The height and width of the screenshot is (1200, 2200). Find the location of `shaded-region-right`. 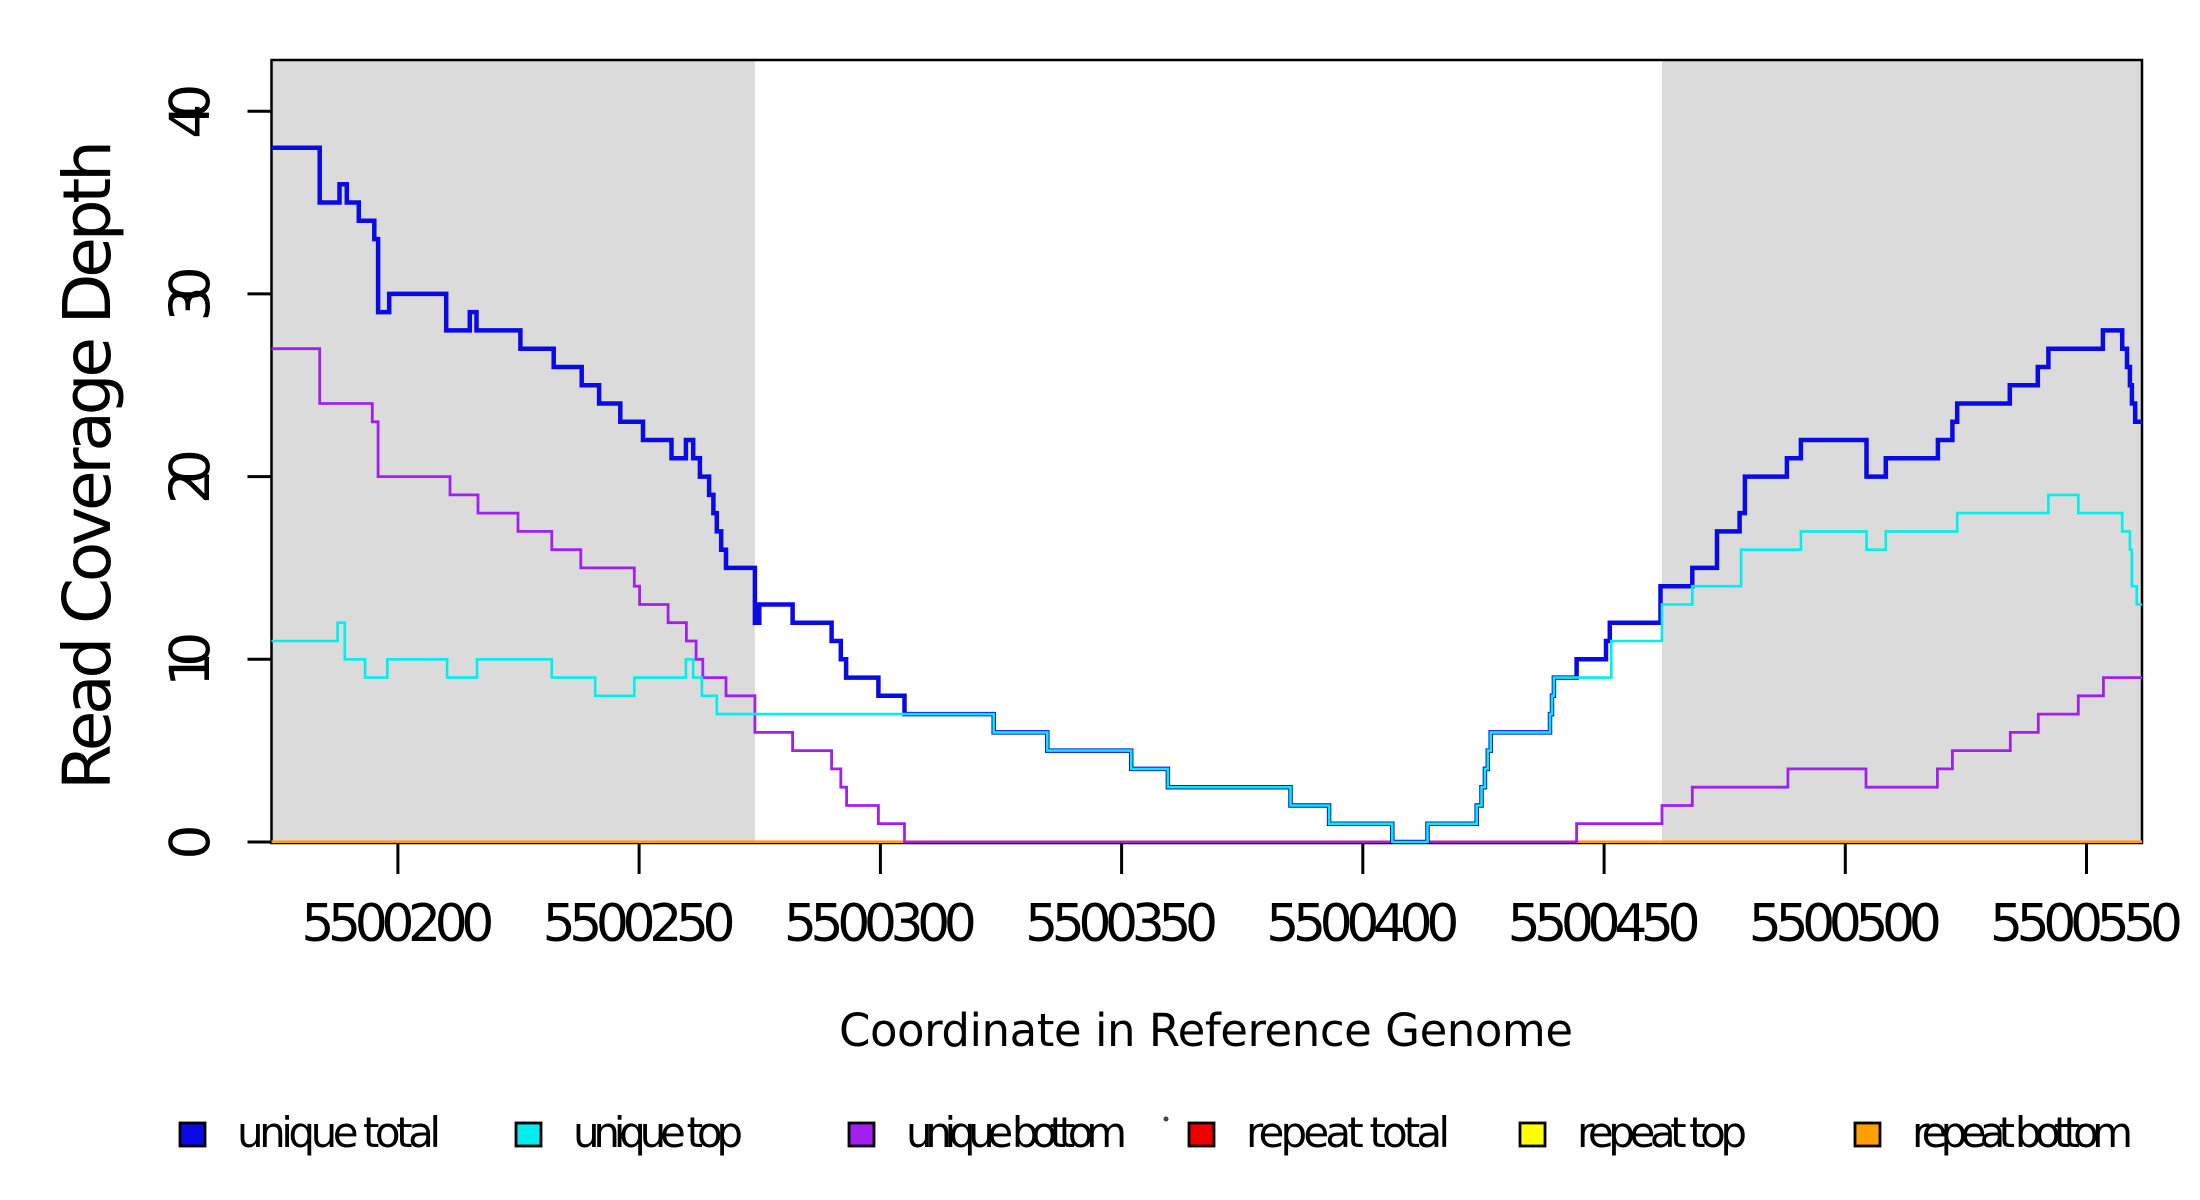

shaded-region-right is located at coordinates (1902, 451).